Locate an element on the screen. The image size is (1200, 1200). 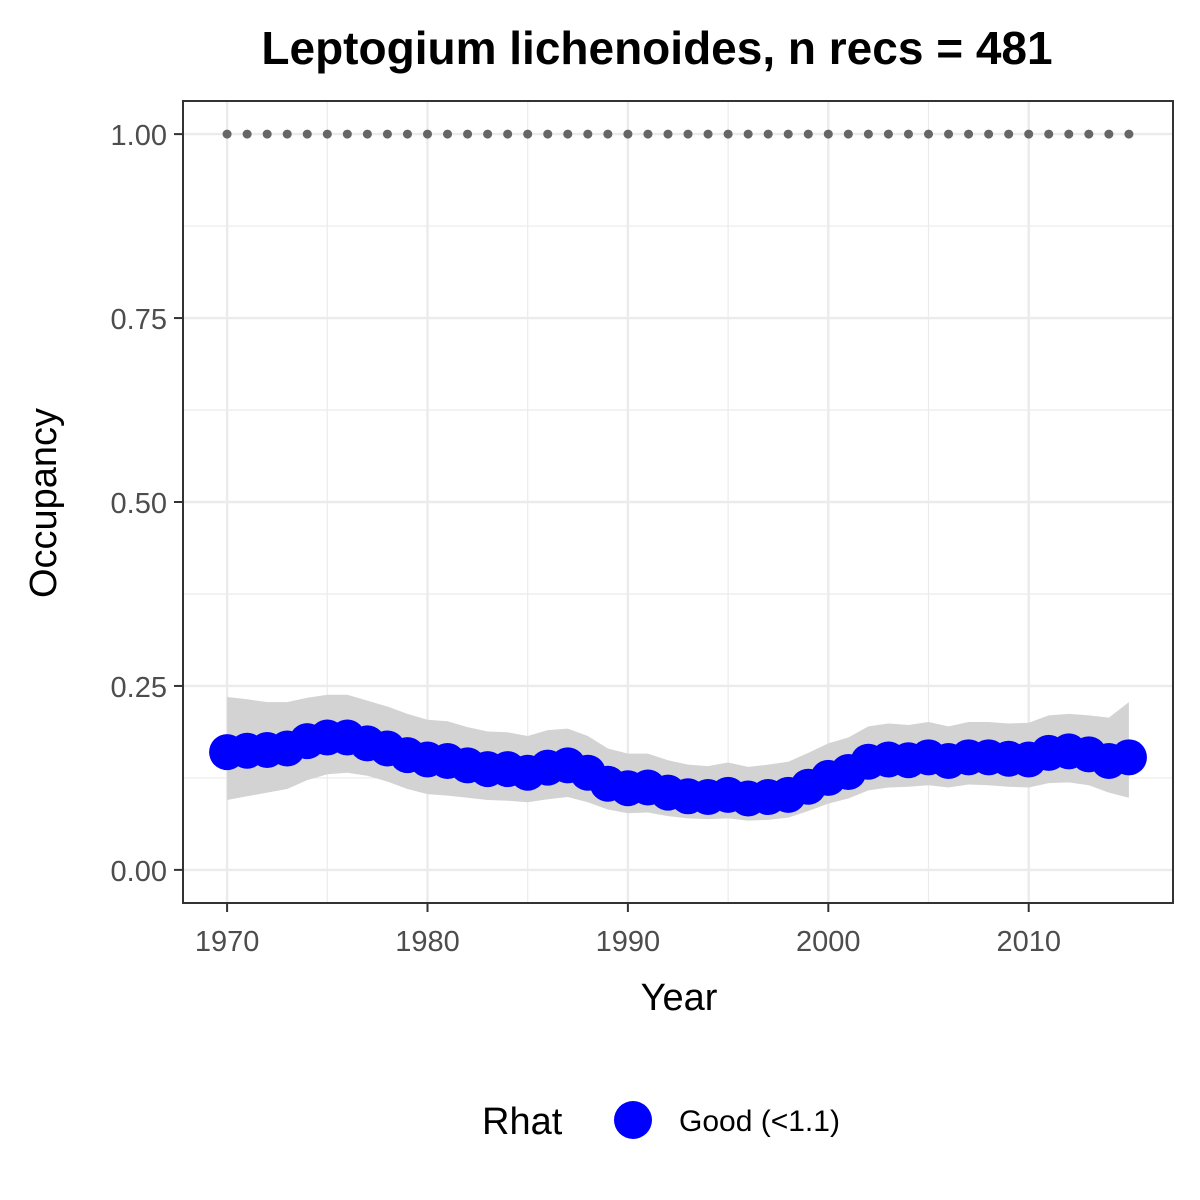
x-tick-label: 1990 is located at coordinates (628, 942).